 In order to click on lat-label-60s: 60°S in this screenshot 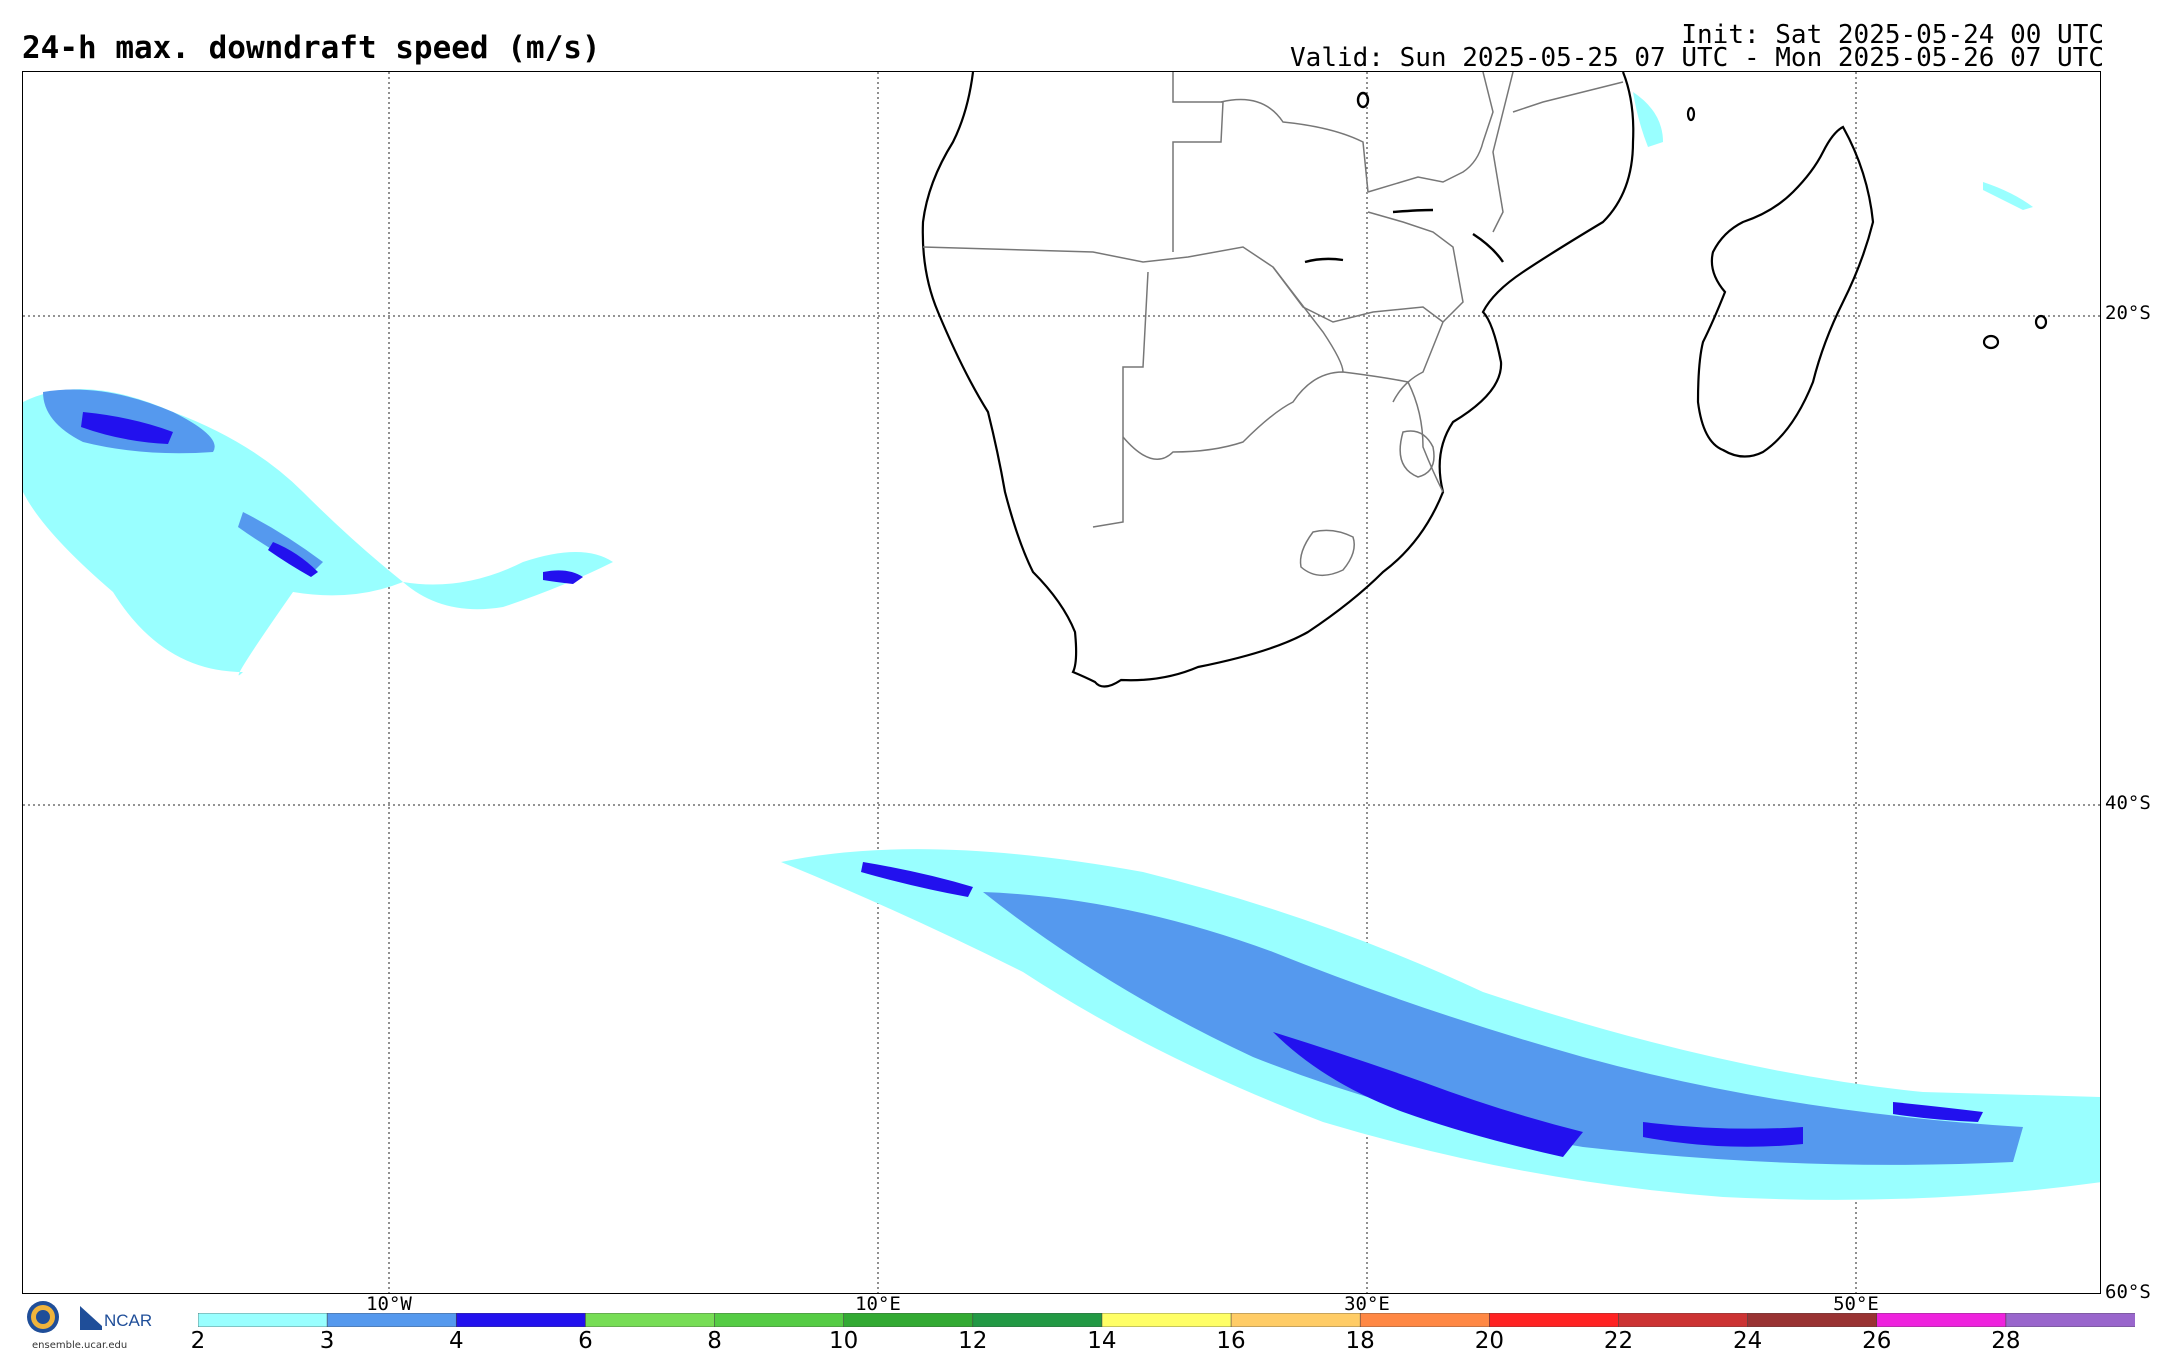, I will do `click(2128, 1292)`.